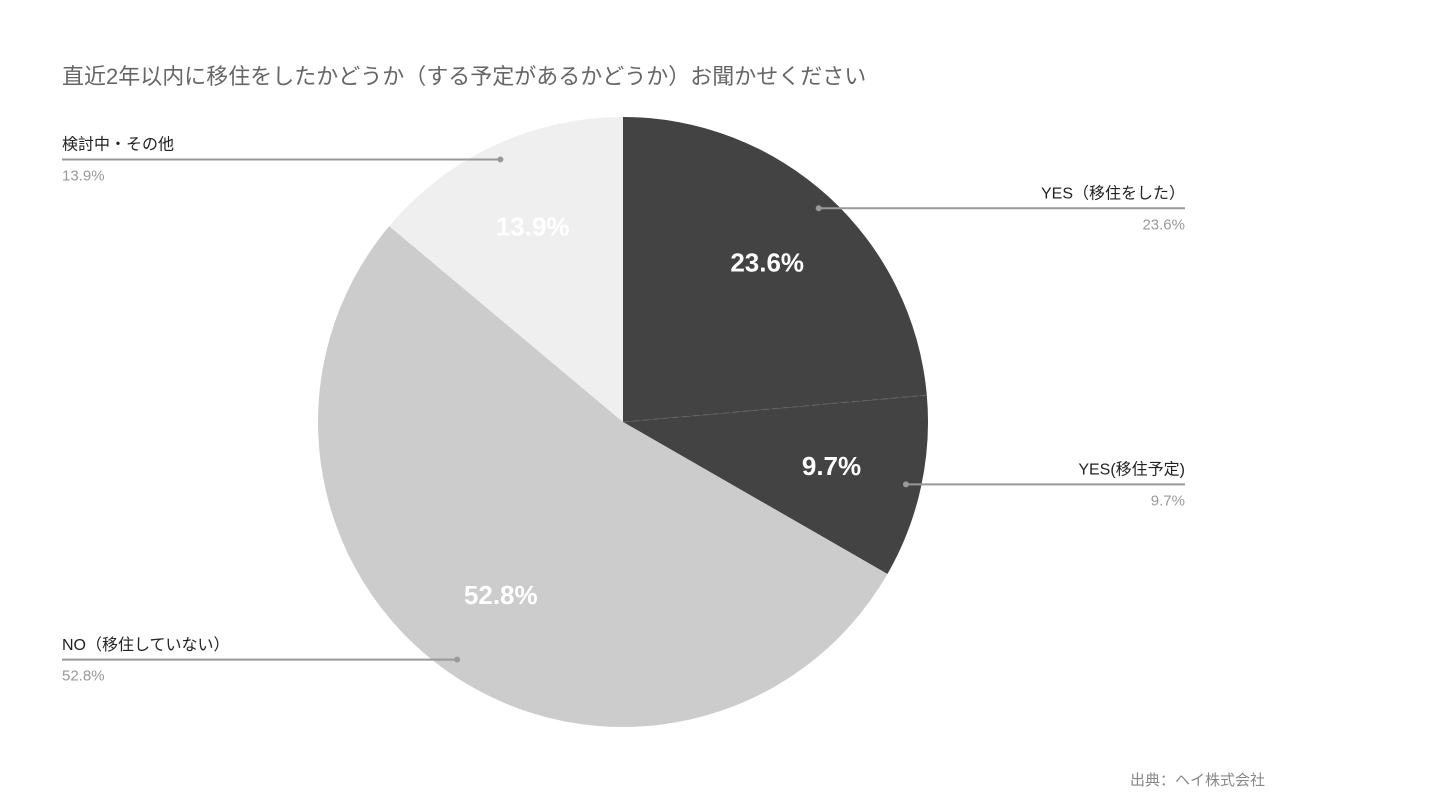  I want to click on legend-label: YES(移住予定), so click(1131, 470).